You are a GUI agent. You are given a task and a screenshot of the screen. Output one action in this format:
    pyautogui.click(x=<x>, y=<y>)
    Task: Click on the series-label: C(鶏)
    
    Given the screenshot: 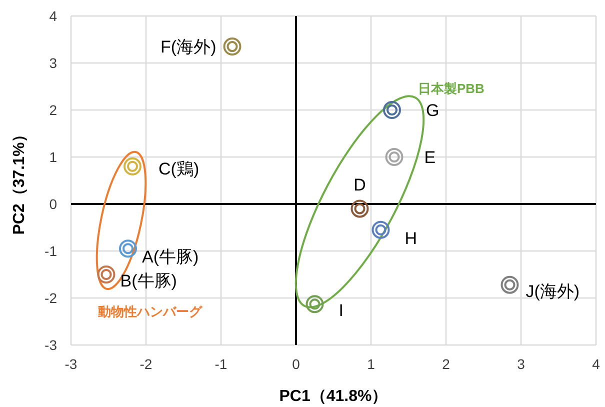 What is the action you would take?
    pyautogui.click(x=179, y=168)
    